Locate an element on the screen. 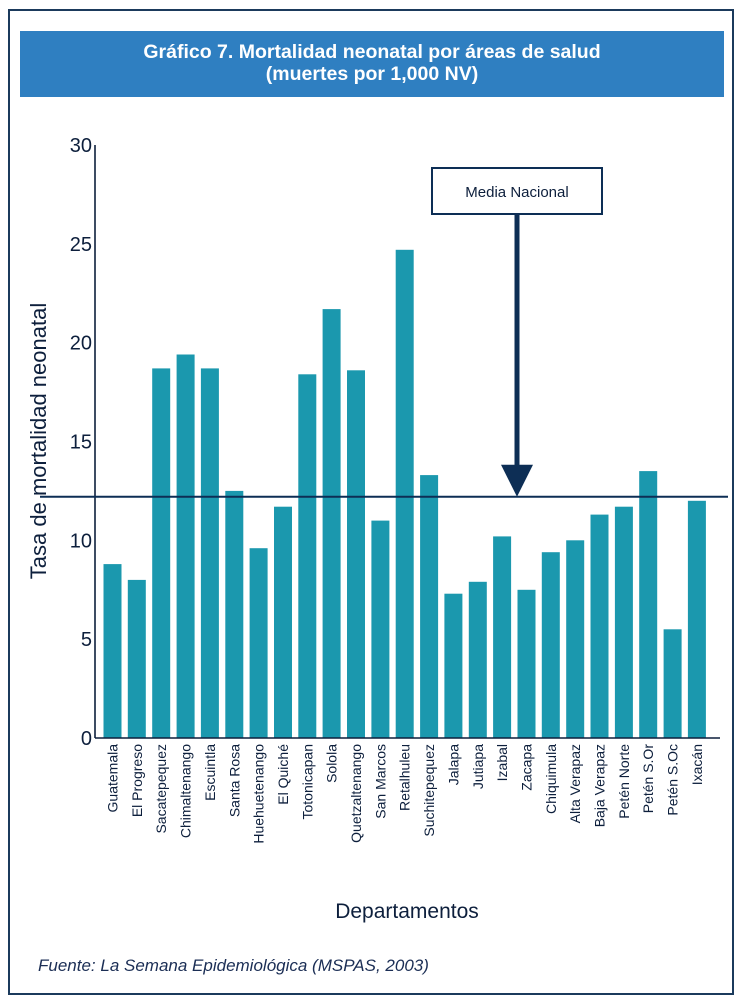  y-tick-label: 0 is located at coordinates (86, 739).